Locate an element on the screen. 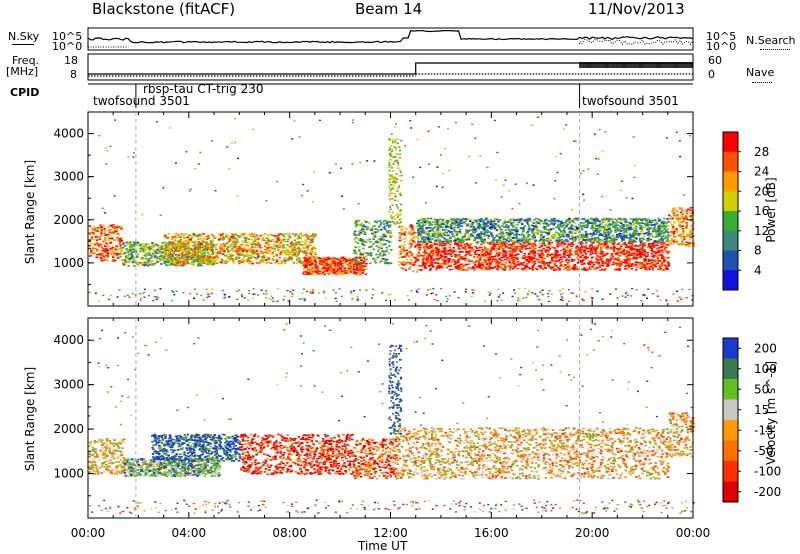  site-title: Blackstone (fitACF) is located at coordinates (164, 9).